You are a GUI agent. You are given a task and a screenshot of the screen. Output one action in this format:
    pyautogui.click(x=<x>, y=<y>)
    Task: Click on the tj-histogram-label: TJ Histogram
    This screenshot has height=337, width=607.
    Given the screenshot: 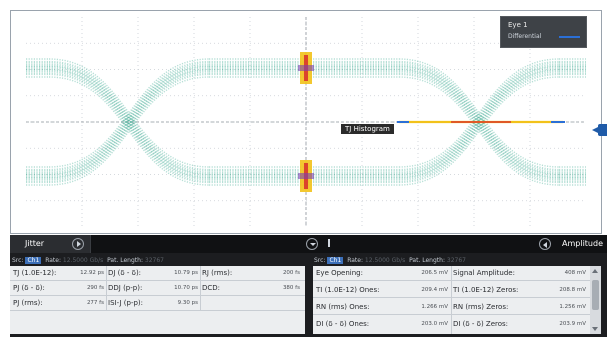 What is the action you would take?
    pyautogui.click(x=367, y=129)
    